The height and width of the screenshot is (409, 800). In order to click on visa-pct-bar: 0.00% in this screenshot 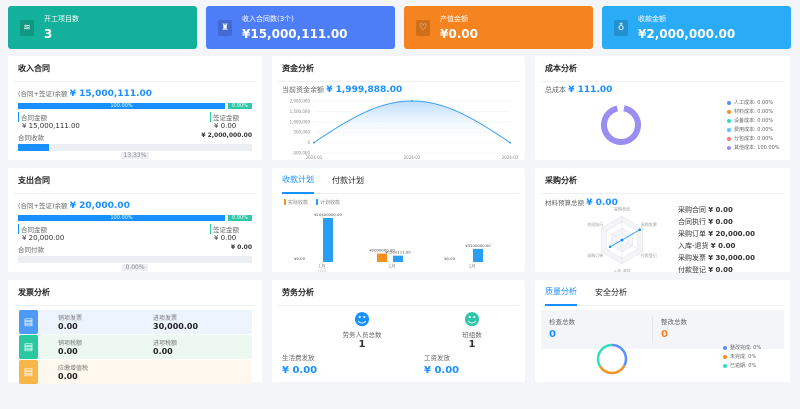, I will do `click(240, 106)`.